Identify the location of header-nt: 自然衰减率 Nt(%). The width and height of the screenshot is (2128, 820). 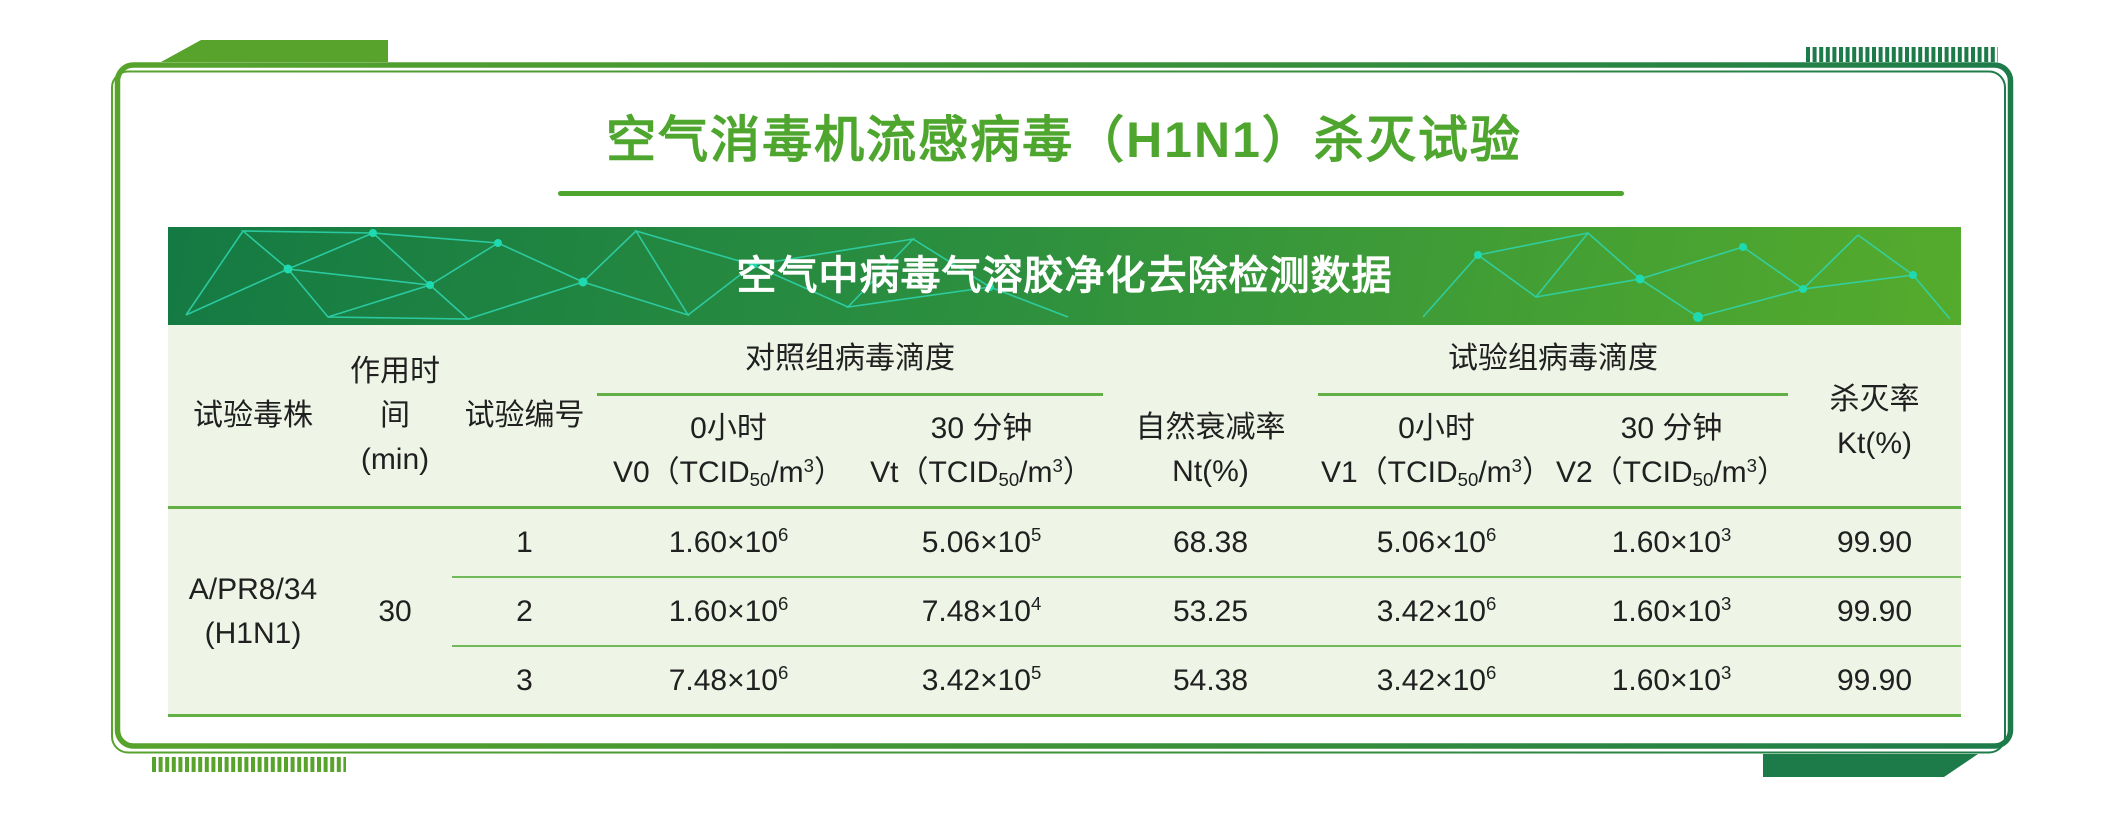
(1210, 451).